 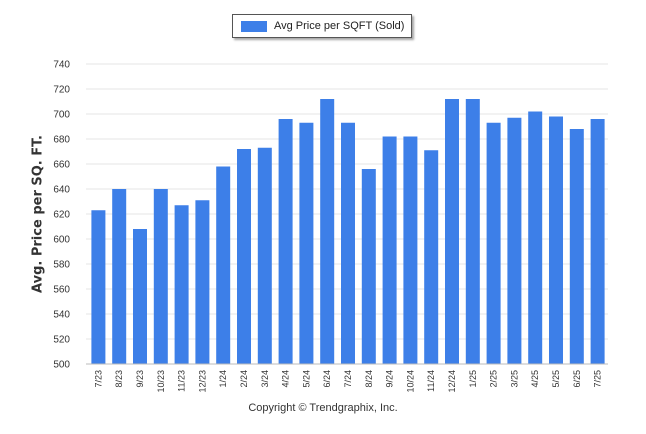 I want to click on bar-11/24, so click(x=431, y=257).